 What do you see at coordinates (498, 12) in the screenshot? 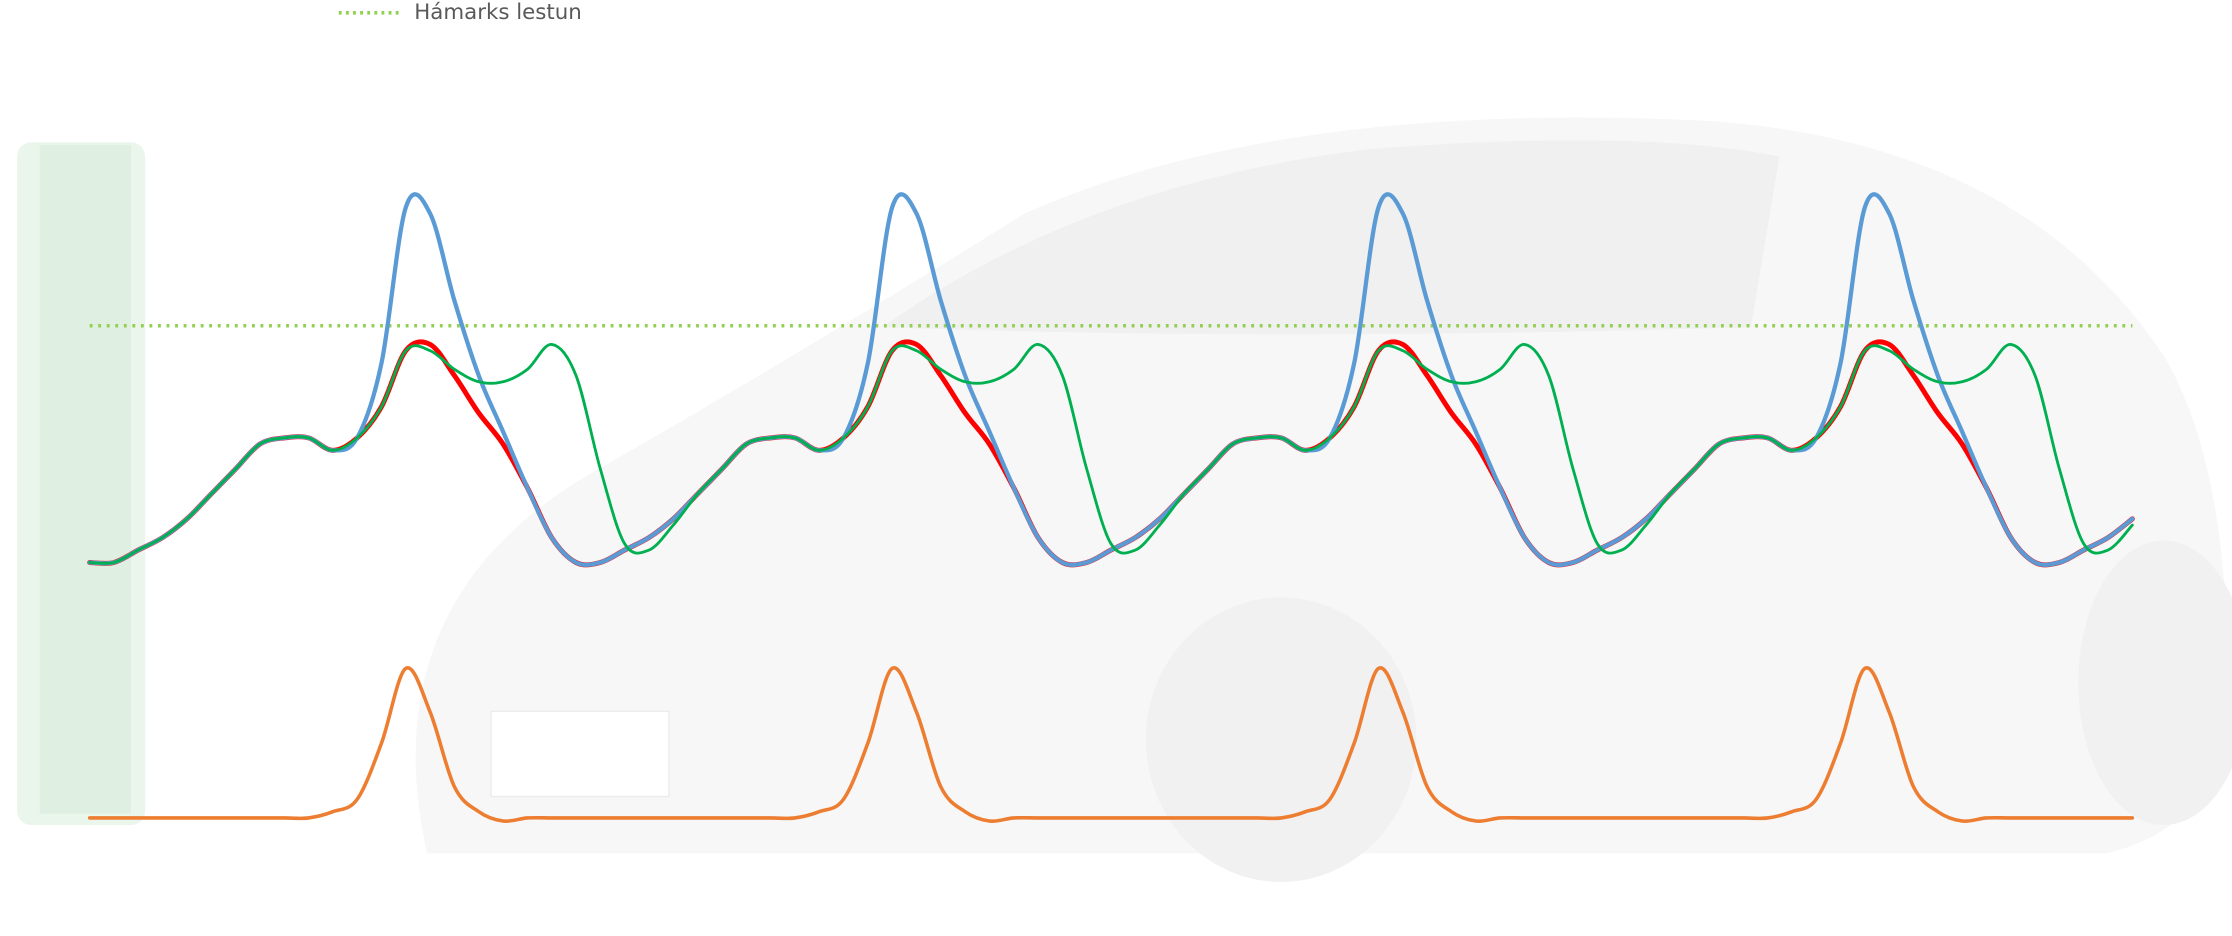
I see `legend-label: Hámarks lestun` at bounding box center [498, 12].